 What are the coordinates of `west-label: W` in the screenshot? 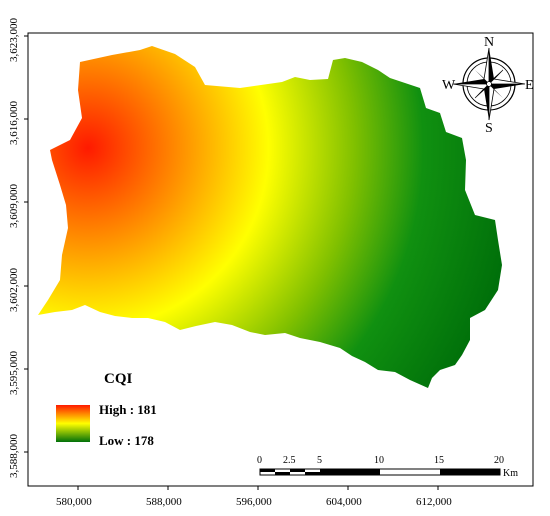 It's located at (449, 85).